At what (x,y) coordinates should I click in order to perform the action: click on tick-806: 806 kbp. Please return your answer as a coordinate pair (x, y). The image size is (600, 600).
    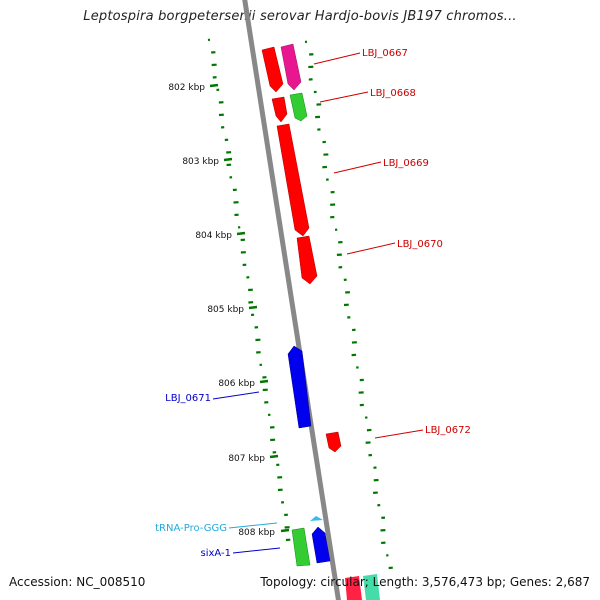
    Looking at the image, I should click on (243, 384).